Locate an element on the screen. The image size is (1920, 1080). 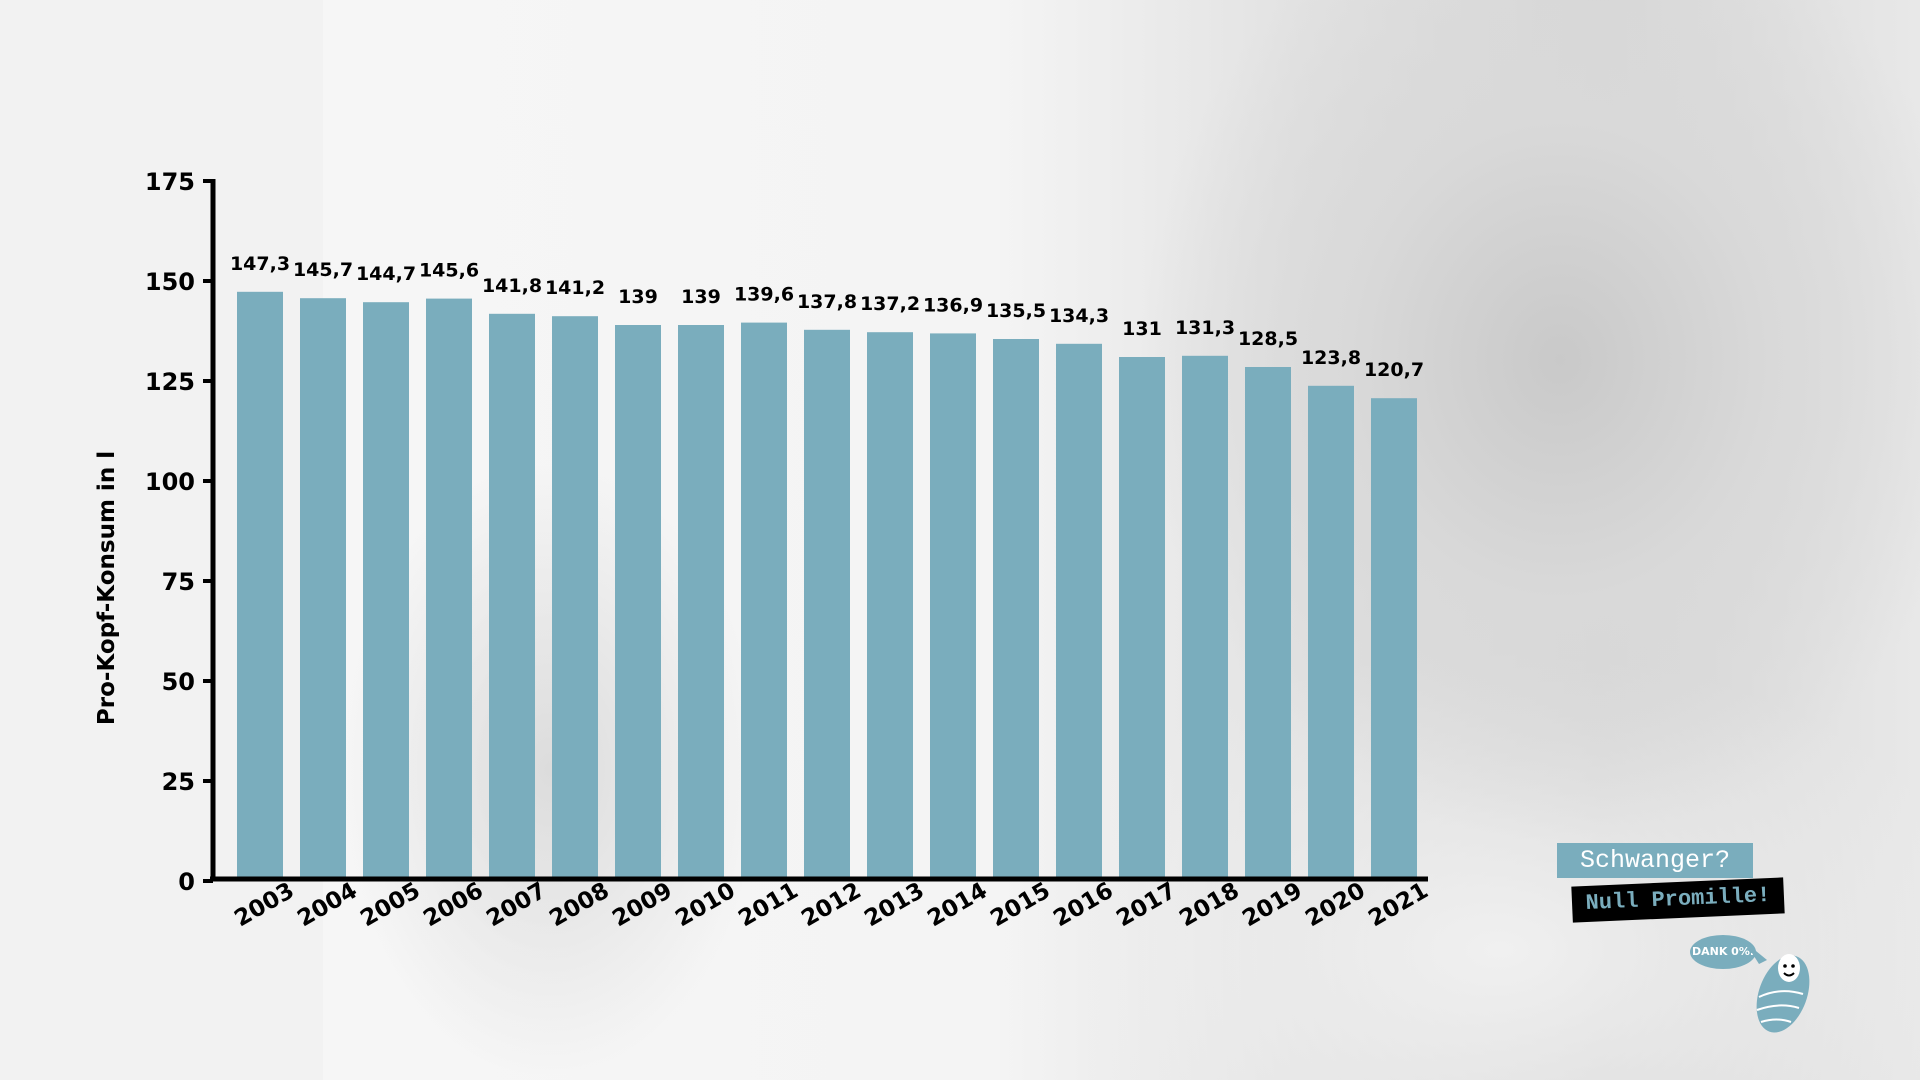
x-tick-label: 2013 is located at coordinates (894, 905).